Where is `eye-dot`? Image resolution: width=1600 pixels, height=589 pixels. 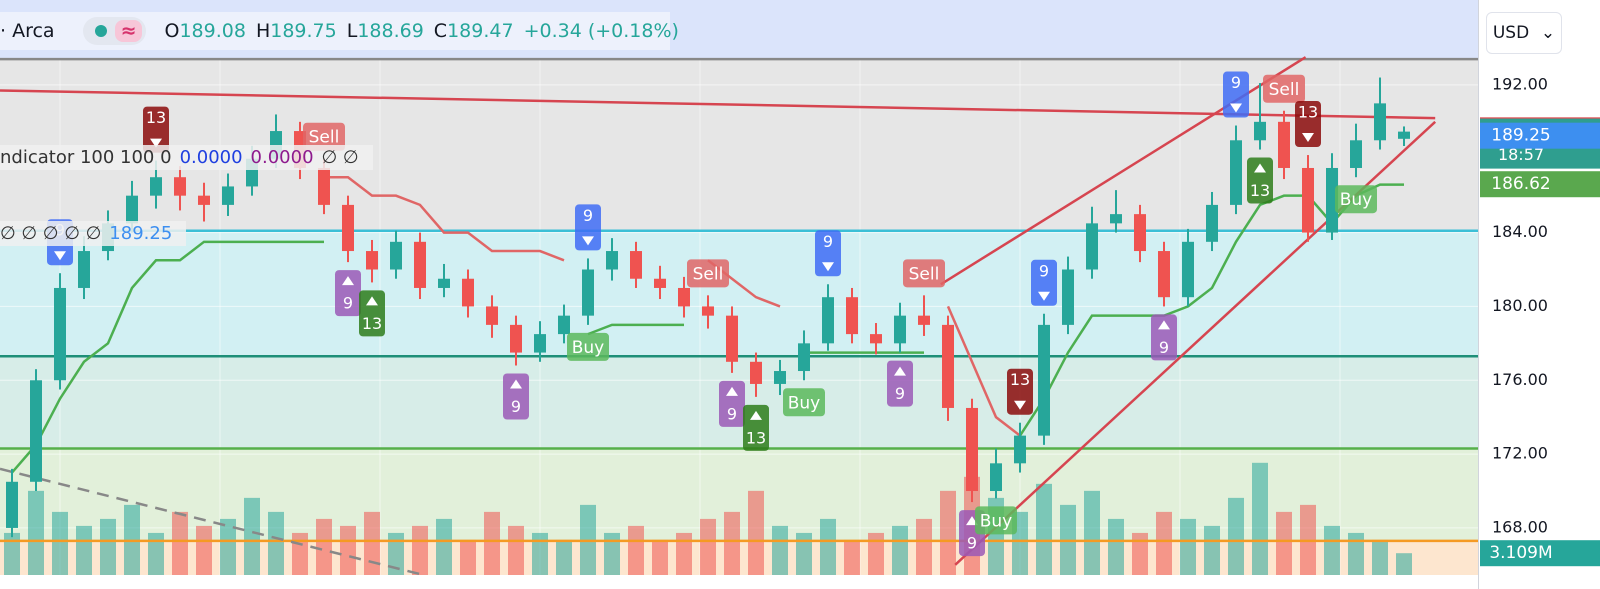
eye-dot is located at coordinates (100, 31).